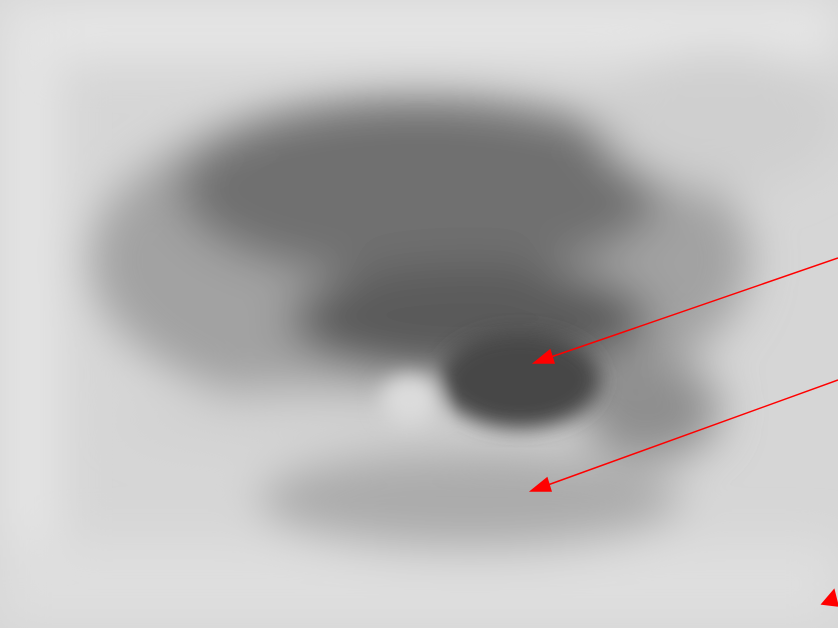 This screenshot has height=628, width=838. I want to click on iris, so click(490, 380).